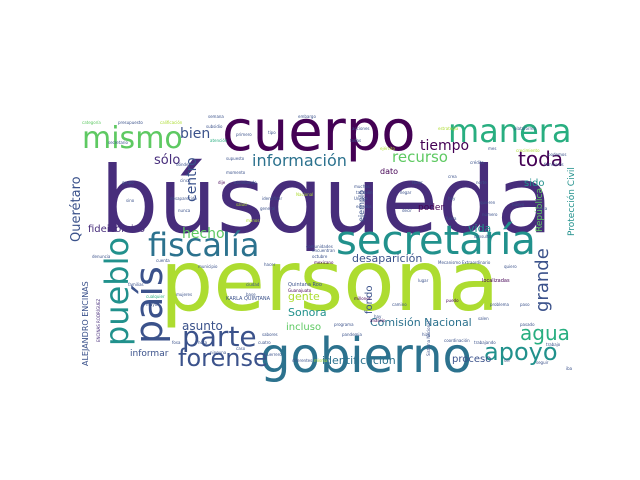 This screenshot has width=640, height=480. I want to click on word-sido: sido, so click(534, 183).